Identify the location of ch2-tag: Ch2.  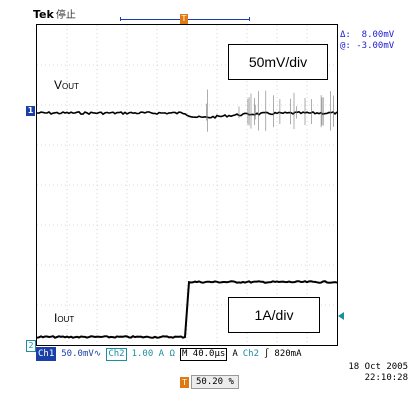
(116, 354).